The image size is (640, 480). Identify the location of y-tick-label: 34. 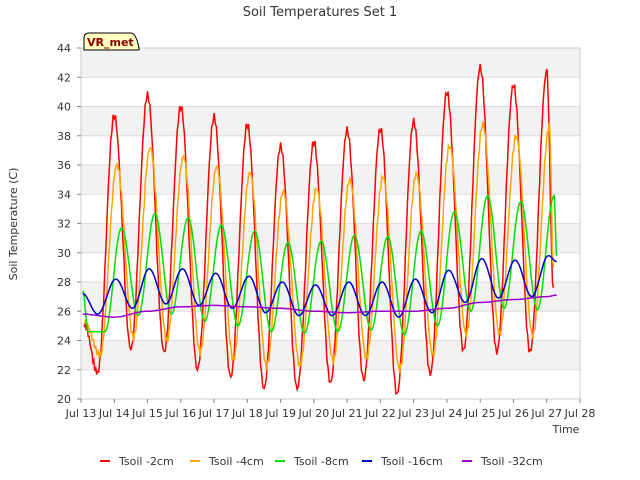
(64, 194).